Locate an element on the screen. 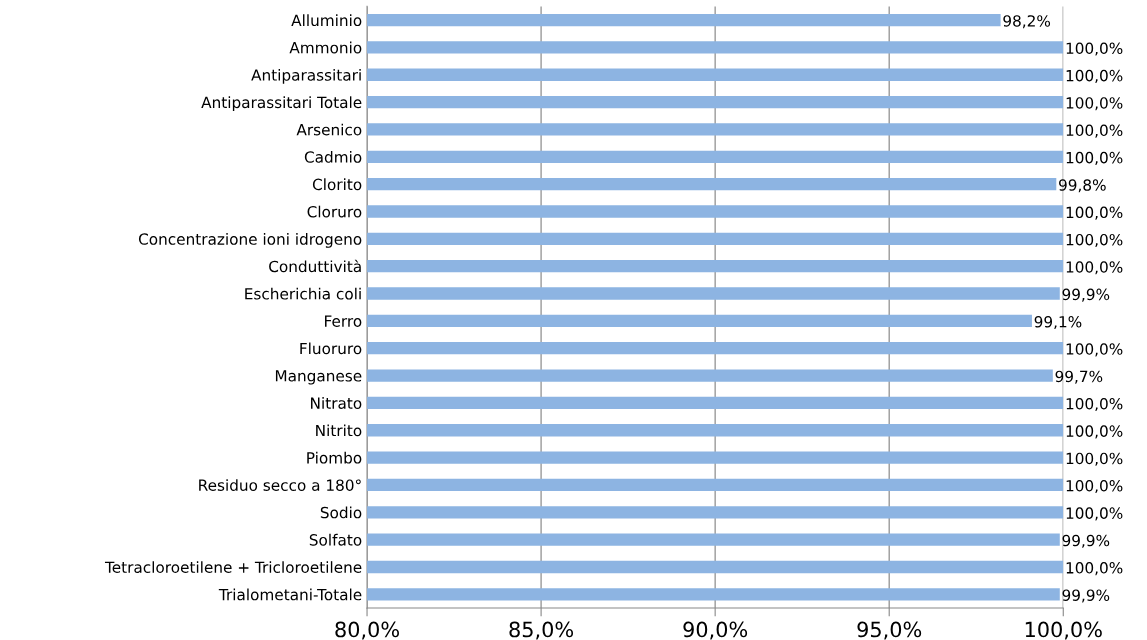 This screenshot has width=1147, height=640. y-tick-label: Residuo secco a 180° is located at coordinates (280, 485).